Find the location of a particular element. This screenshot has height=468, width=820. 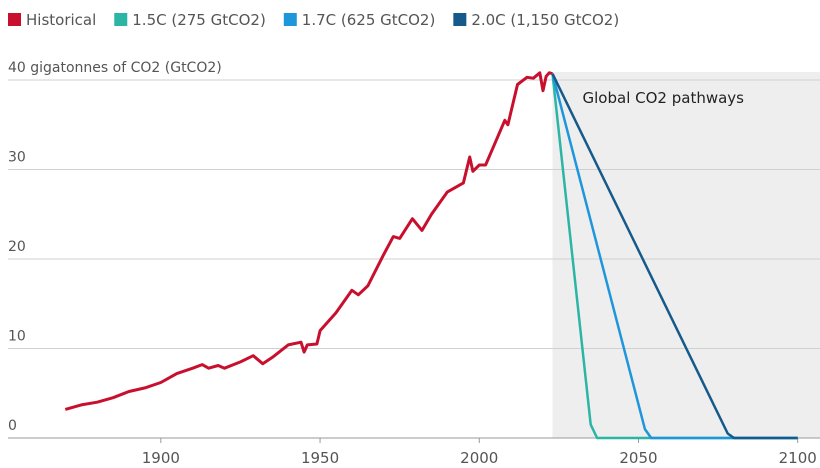

x-tick-label: 2000 is located at coordinates (479, 458).